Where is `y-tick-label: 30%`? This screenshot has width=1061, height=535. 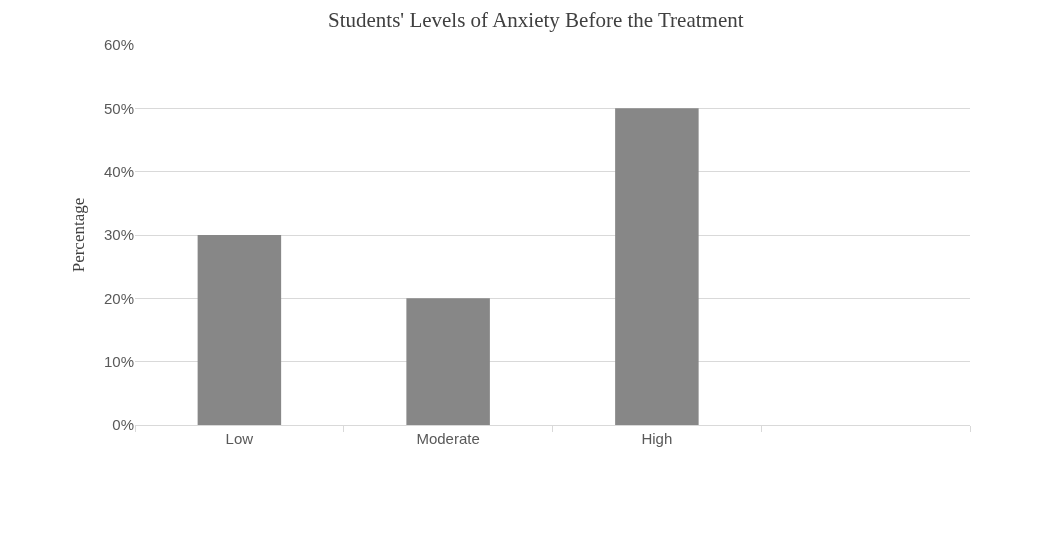 y-tick-label: 30% is located at coordinates (118, 235).